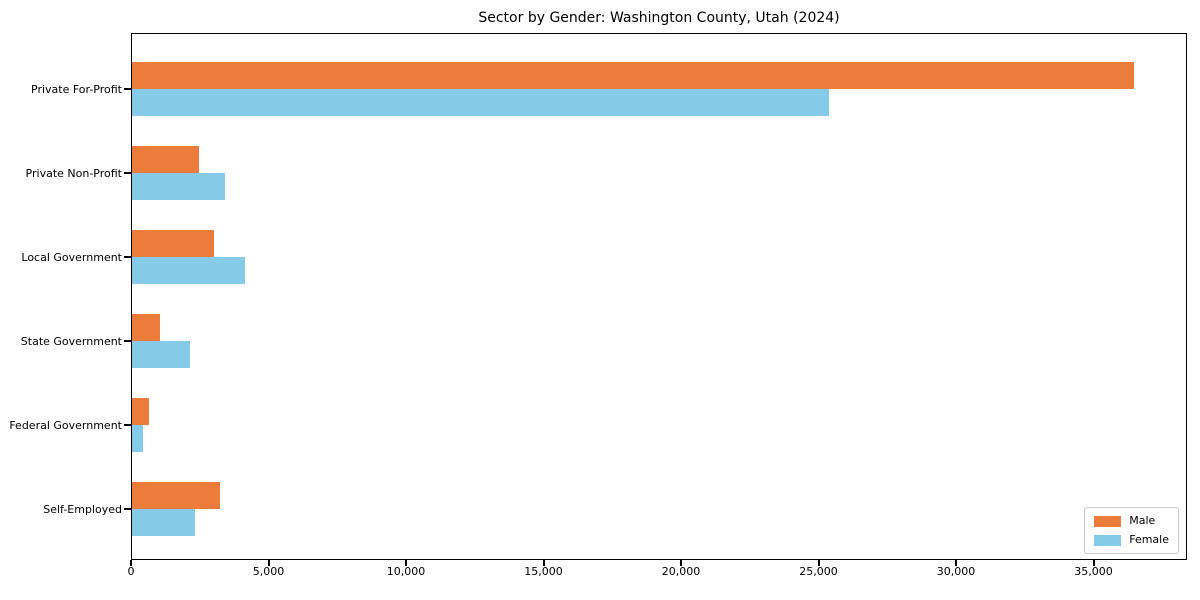 This screenshot has width=1200, height=600. Describe the element at coordinates (131, 571) in the screenshot. I see `x-axis-tick-label-0: 0` at that location.